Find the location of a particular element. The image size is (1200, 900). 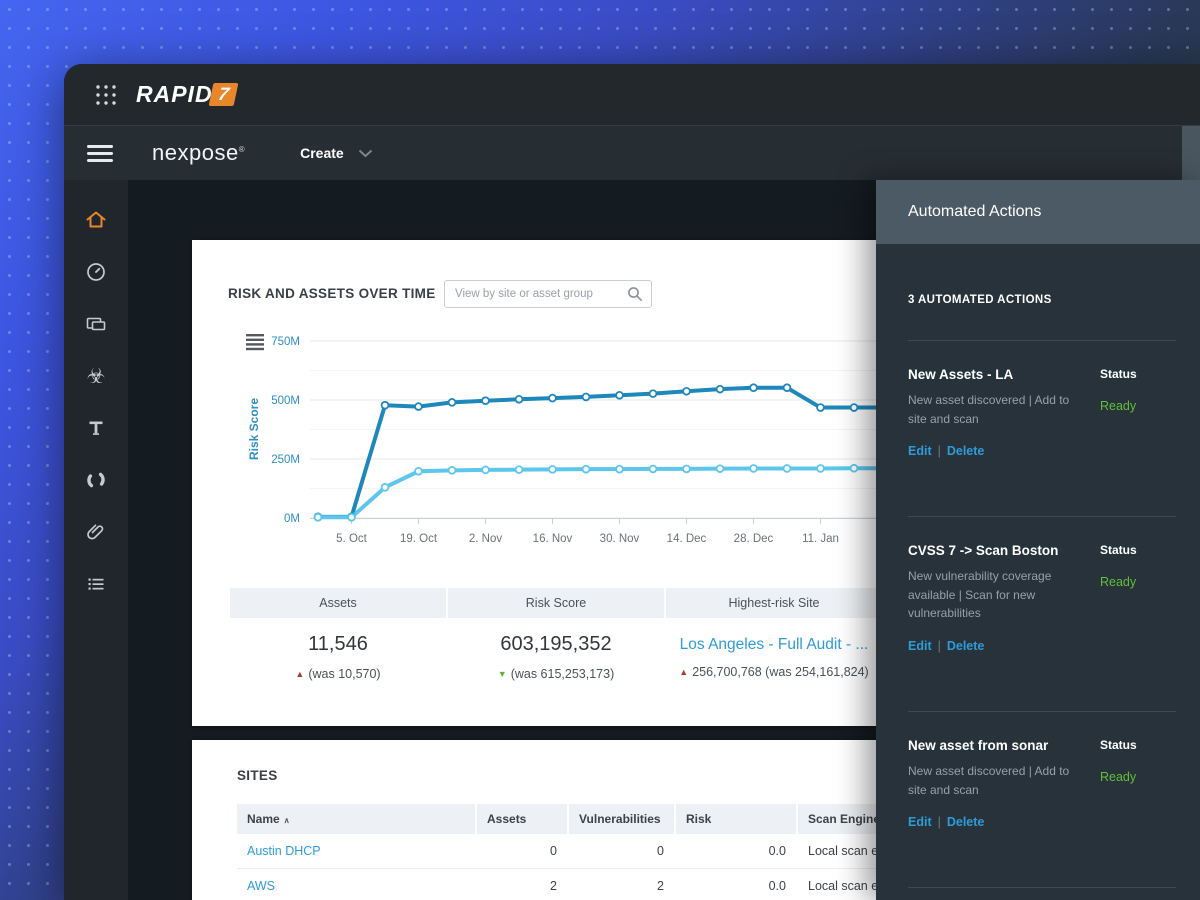

rapid7-logo: RAPID 7 is located at coordinates (166, 94).